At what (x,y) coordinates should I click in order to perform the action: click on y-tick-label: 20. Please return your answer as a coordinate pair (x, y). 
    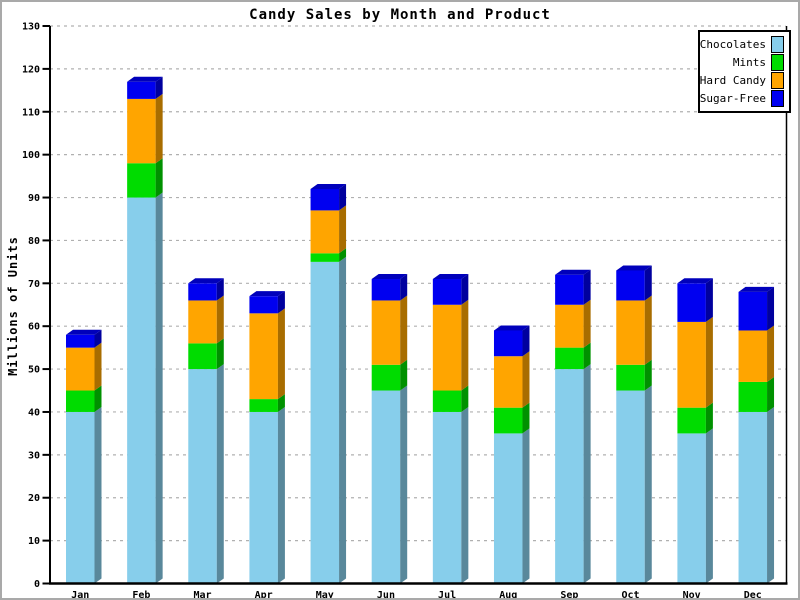
    Looking at the image, I should click on (34, 498).